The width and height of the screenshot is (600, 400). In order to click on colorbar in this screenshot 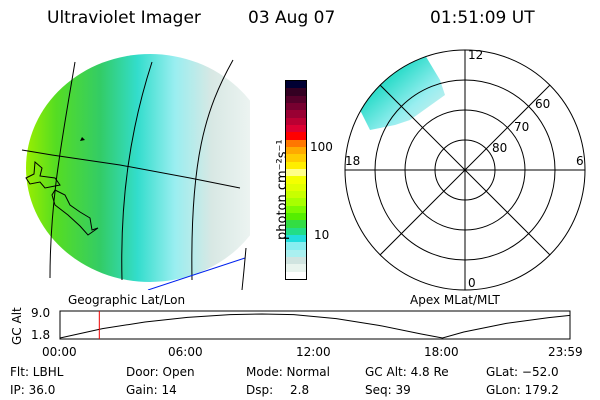, I will do `click(296, 180)`.